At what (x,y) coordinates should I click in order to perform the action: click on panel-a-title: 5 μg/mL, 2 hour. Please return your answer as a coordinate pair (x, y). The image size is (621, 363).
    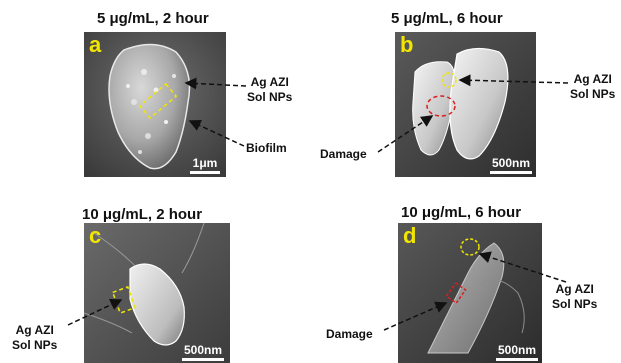
    Looking at the image, I should click on (153, 18).